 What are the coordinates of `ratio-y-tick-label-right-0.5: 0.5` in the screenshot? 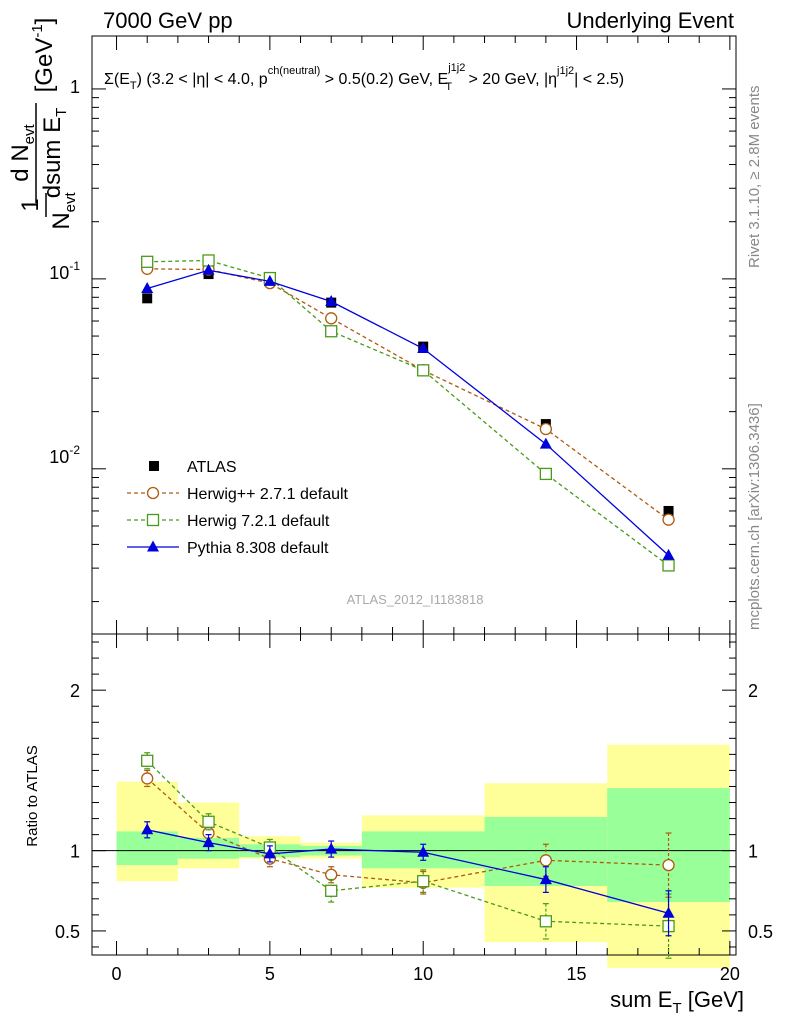 It's located at (760, 932).